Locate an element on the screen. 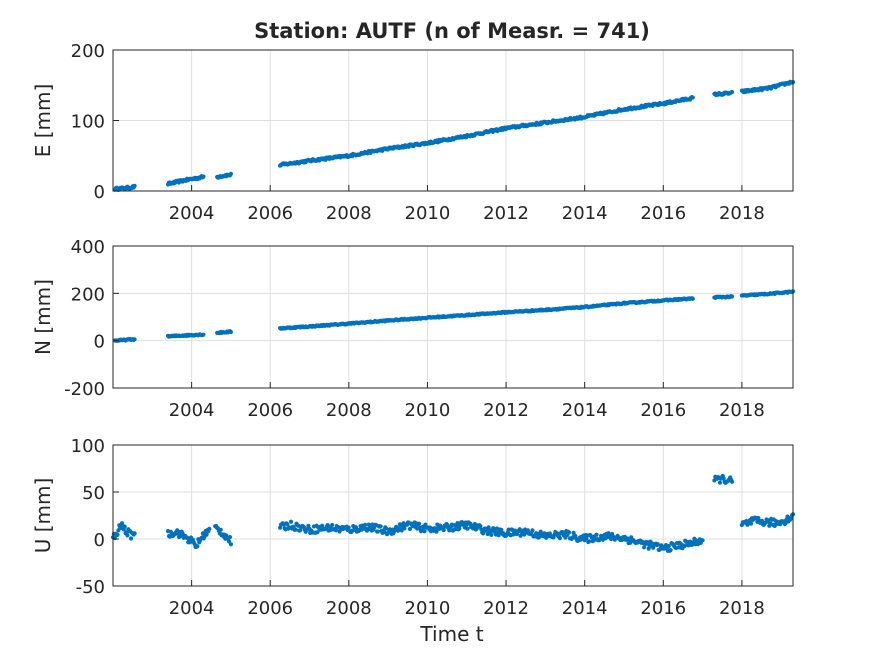 The width and height of the screenshot is (875, 656). y-tick-label: 400 is located at coordinates (88, 247).